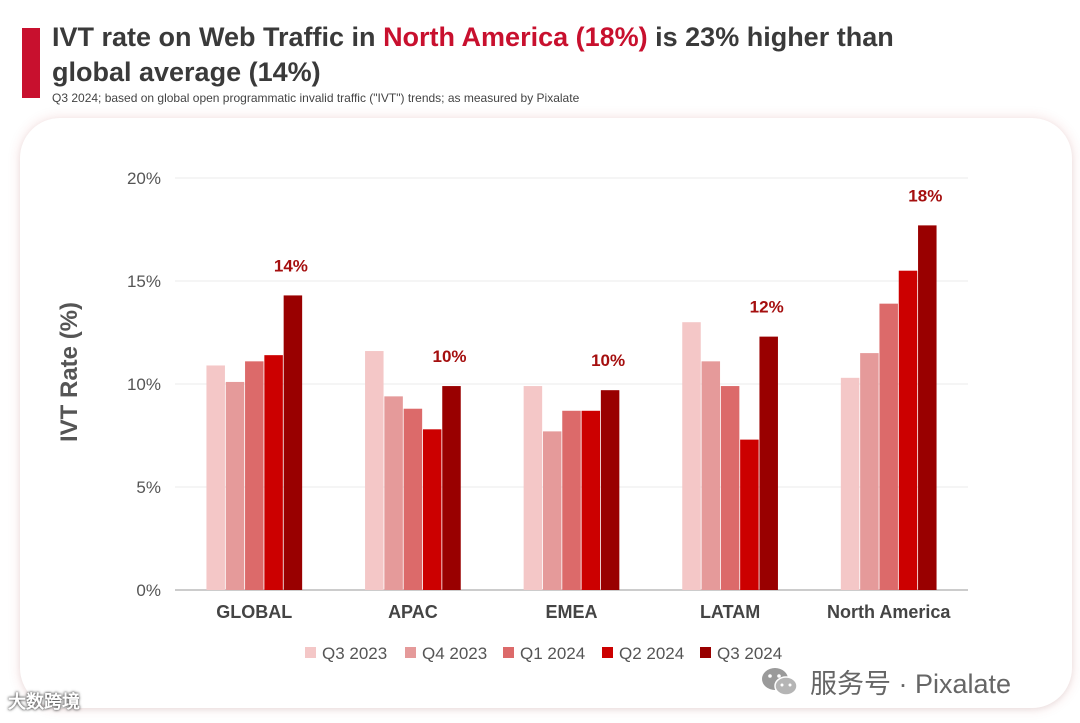  What do you see at coordinates (473, 54) in the screenshot?
I see `title-part2: is 23% higher than global average (14%)` at bounding box center [473, 54].